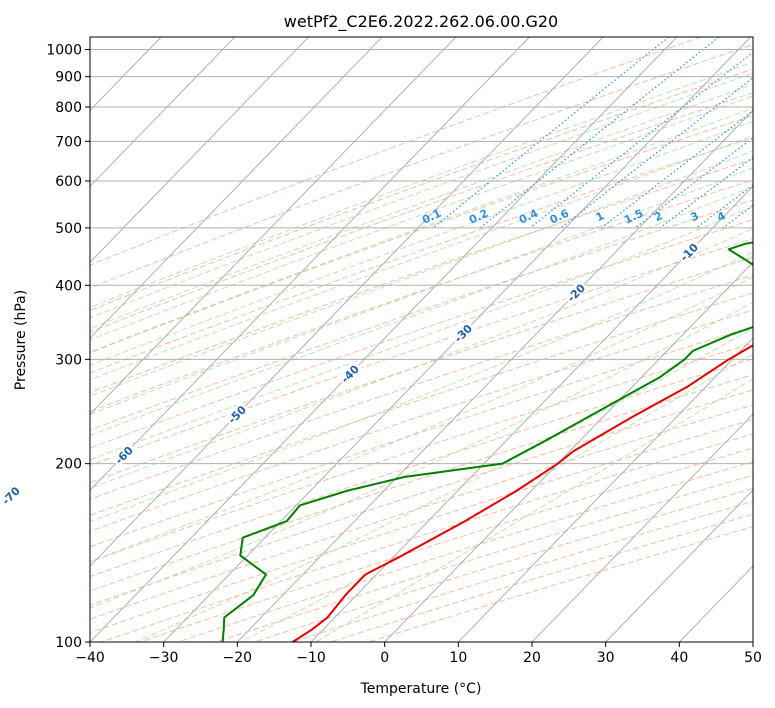 The image size is (775, 708). Describe the element at coordinates (68, 643) in the screenshot. I see `y-tick-label: 100` at that location.